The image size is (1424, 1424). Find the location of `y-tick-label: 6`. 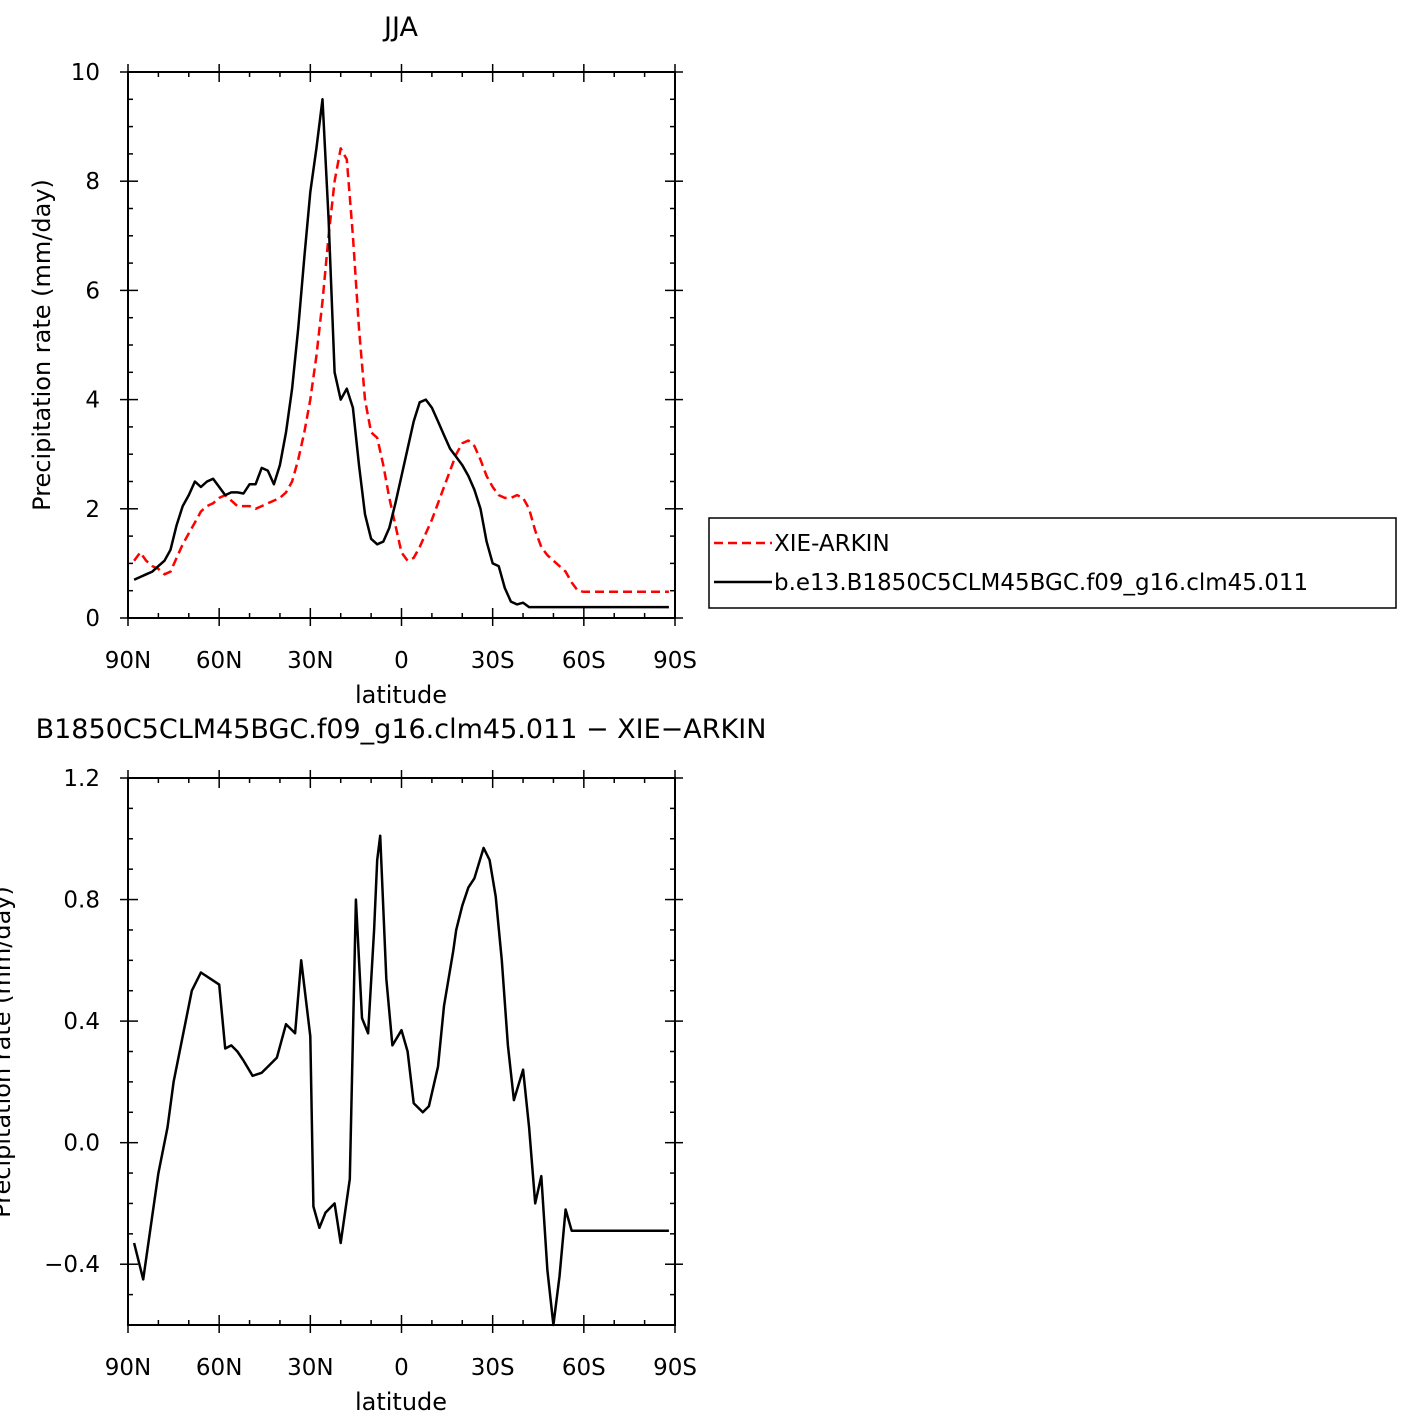

y-tick-label: 6 is located at coordinates (92, 291).